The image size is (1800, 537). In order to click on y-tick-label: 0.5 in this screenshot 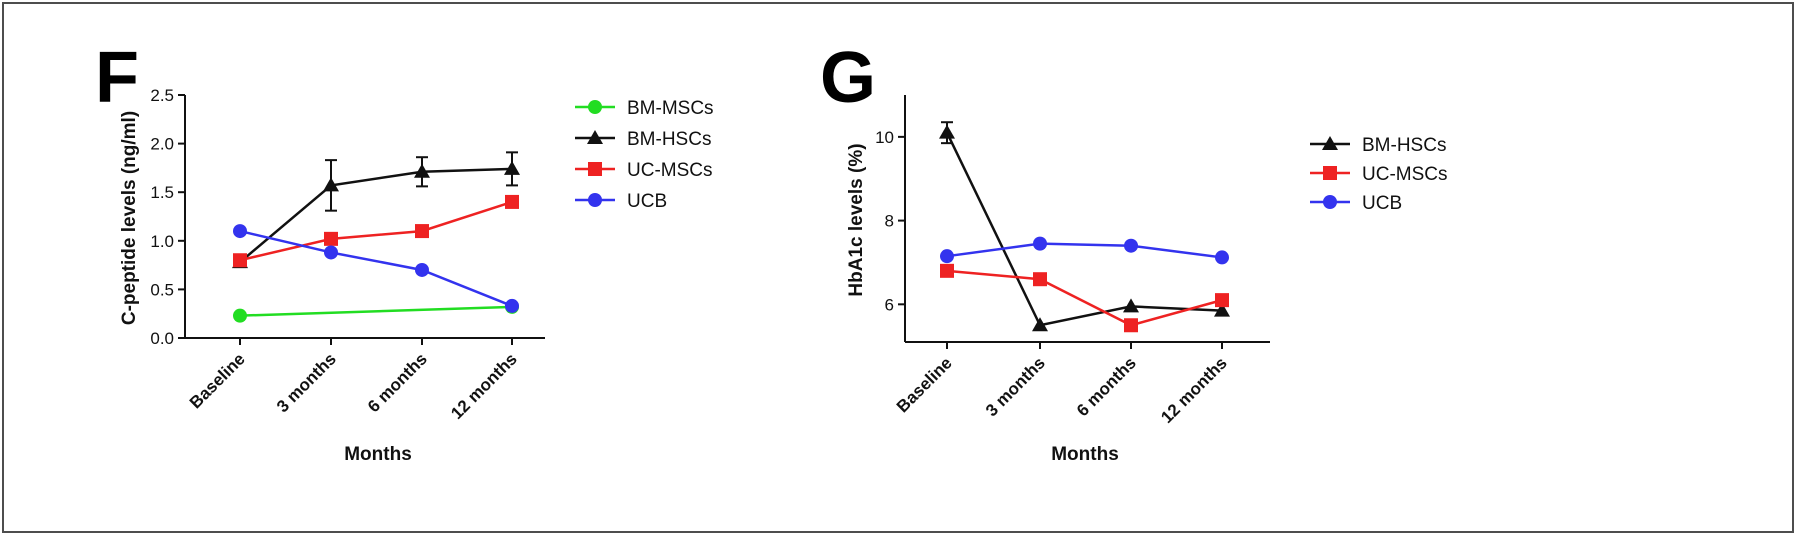, I will do `click(162, 289)`.